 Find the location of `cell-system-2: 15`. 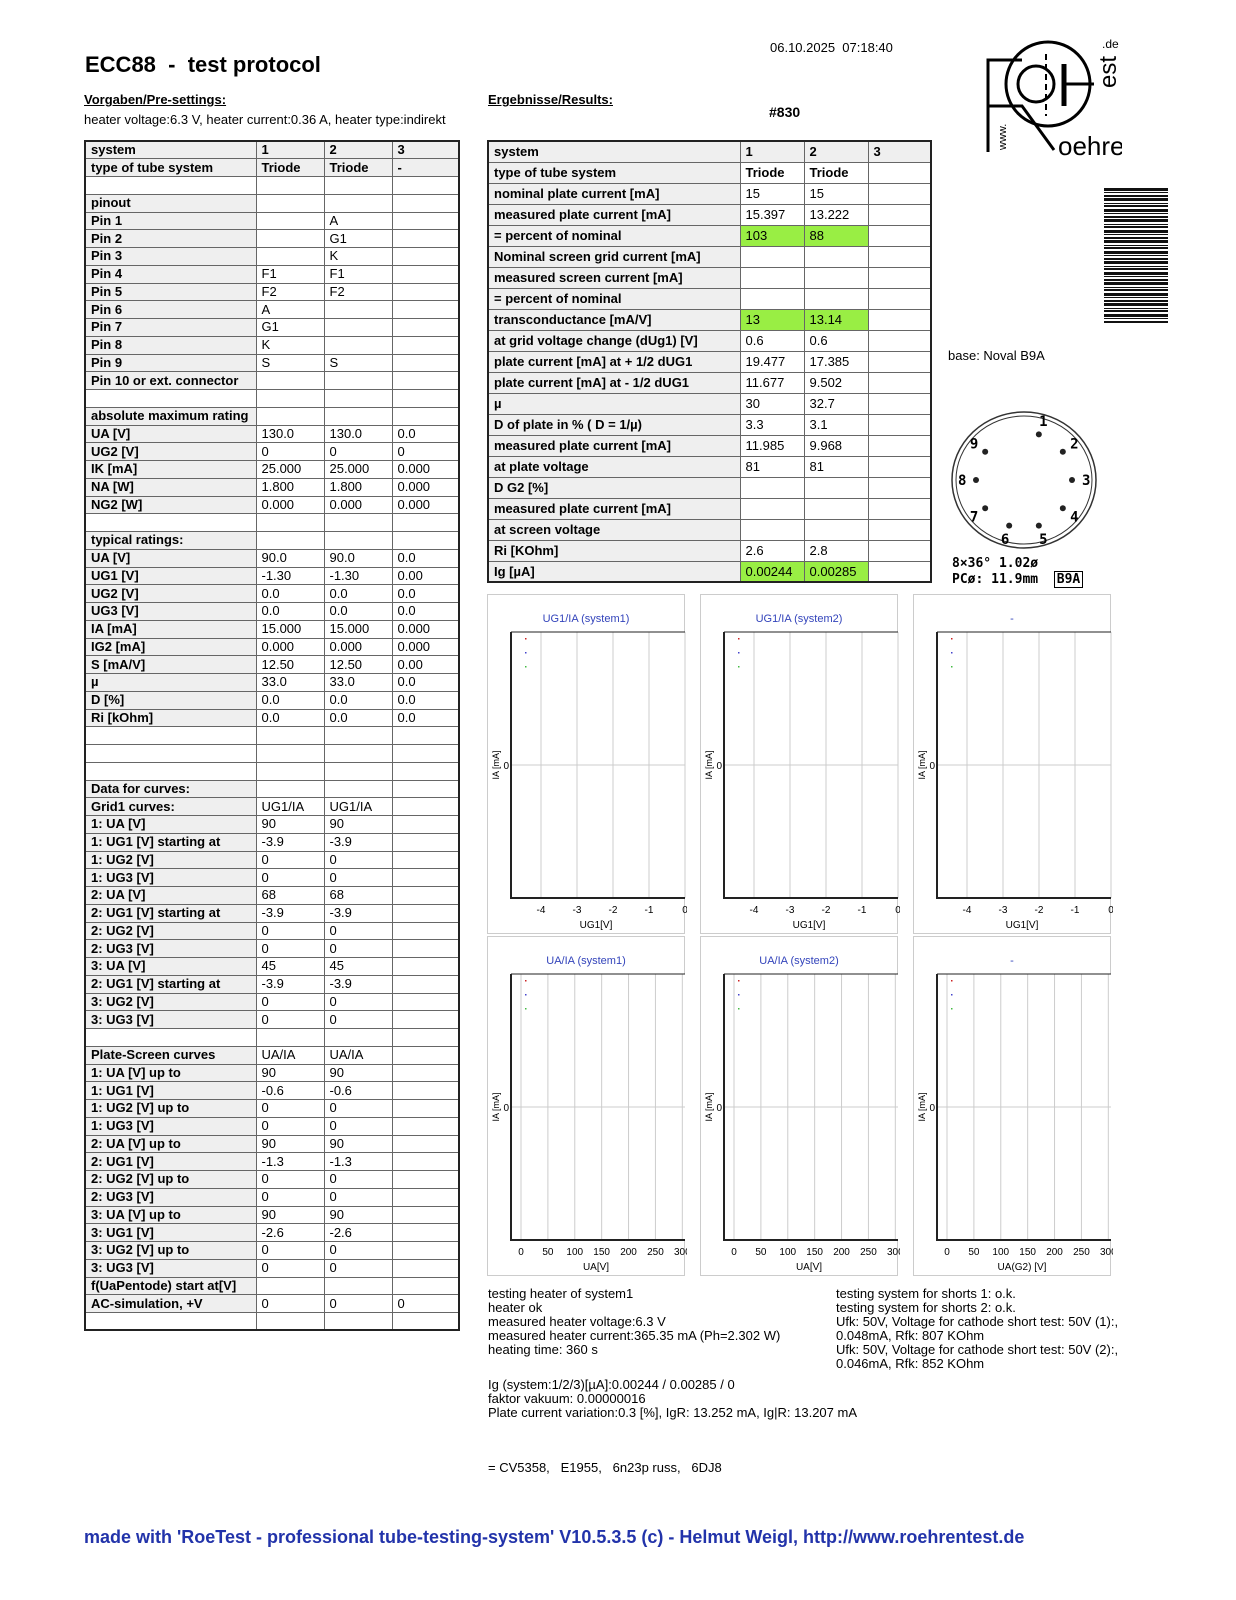

cell-system-2: 15 is located at coordinates (836, 193).